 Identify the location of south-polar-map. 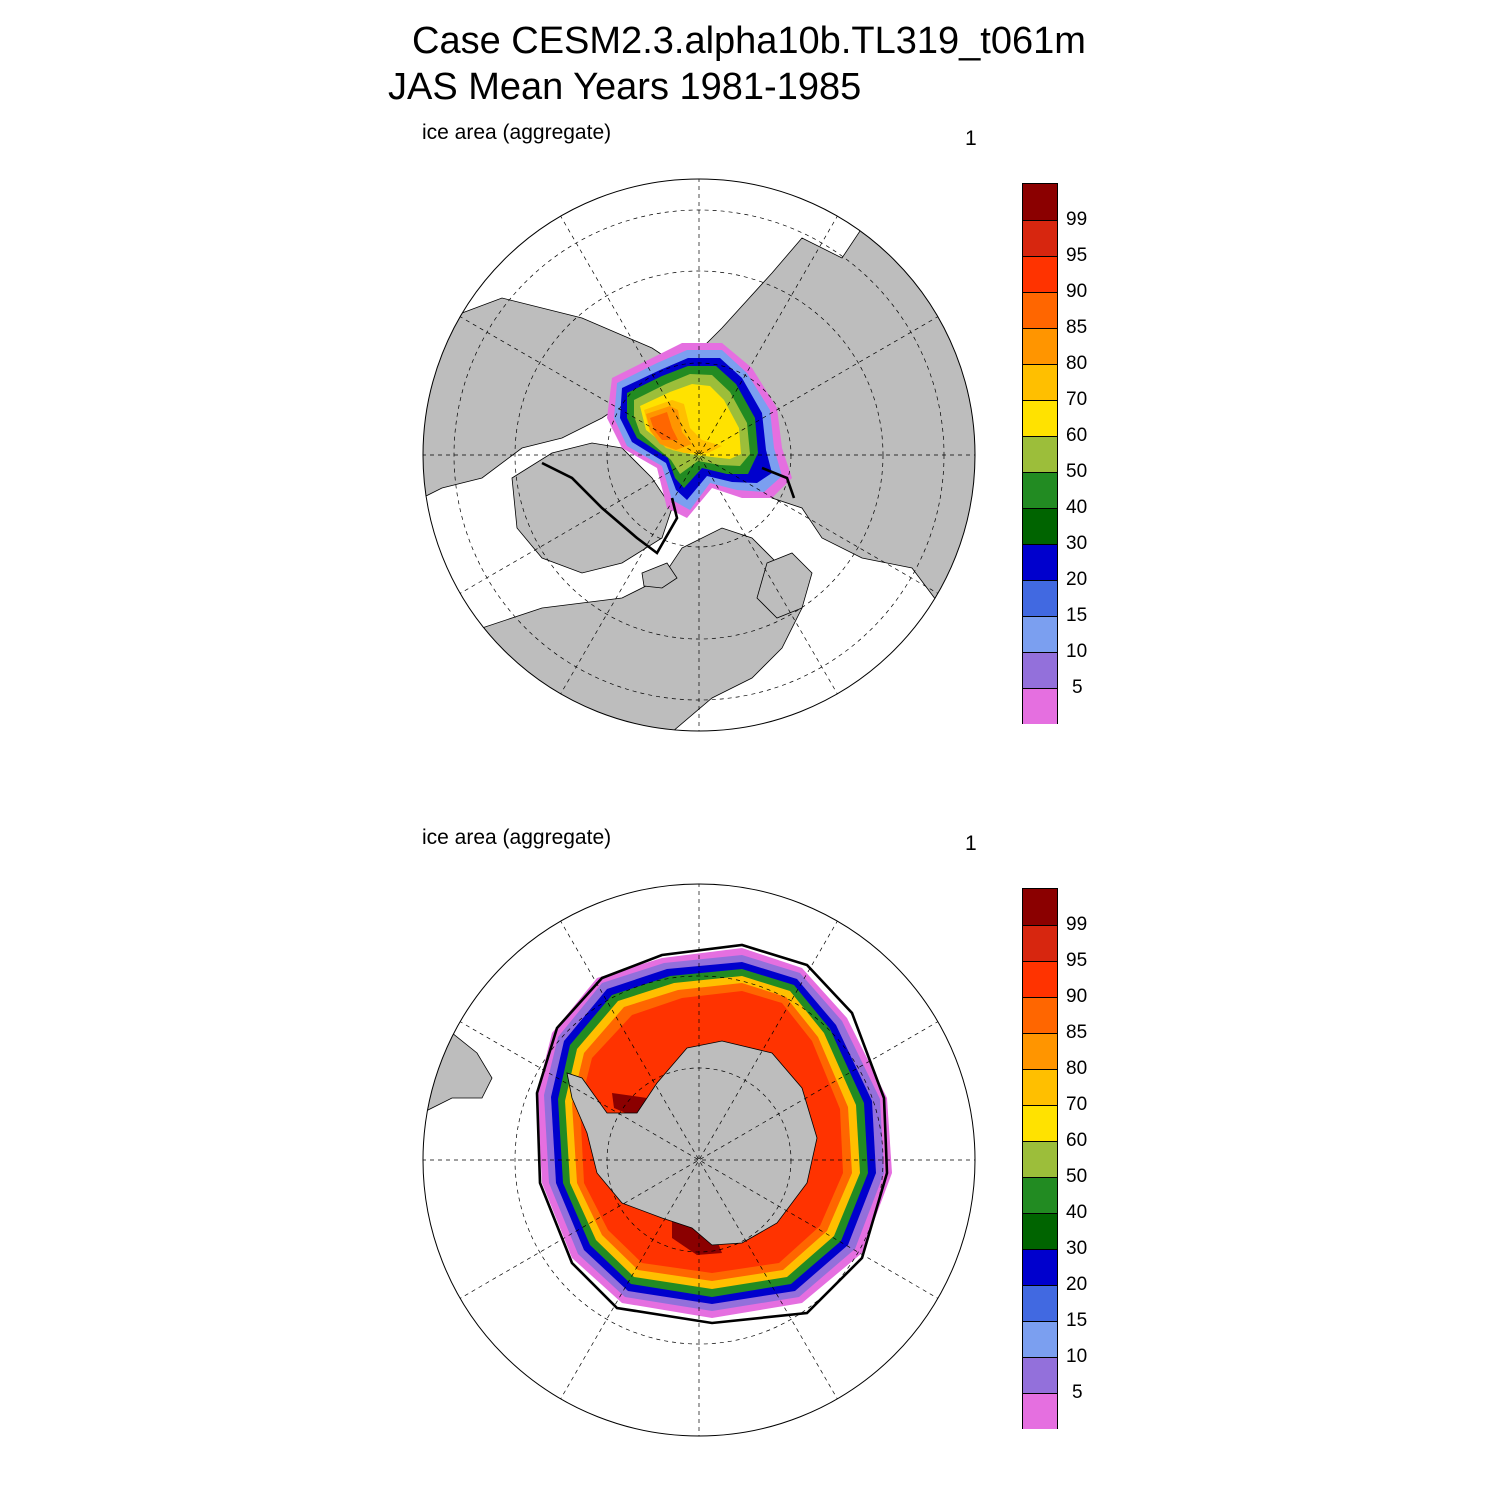
(699, 1160).